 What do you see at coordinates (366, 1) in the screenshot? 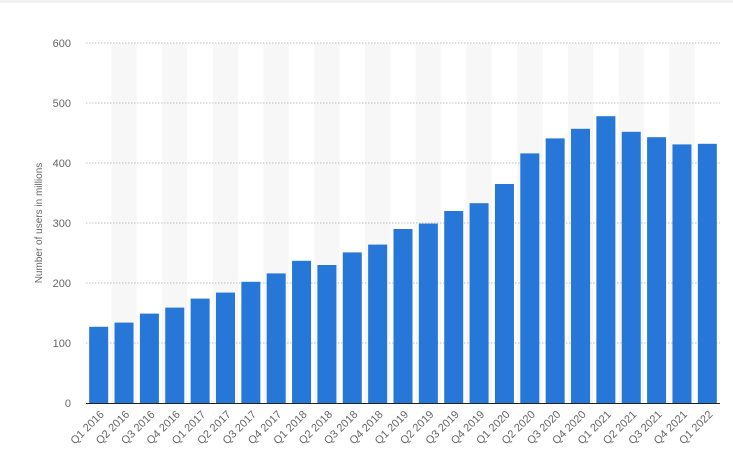
I see `top-strip` at bounding box center [366, 1].